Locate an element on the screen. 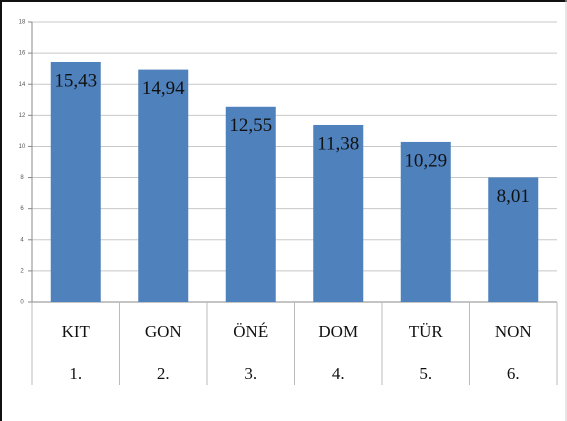  data-label: 14,94 is located at coordinates (163, 88).